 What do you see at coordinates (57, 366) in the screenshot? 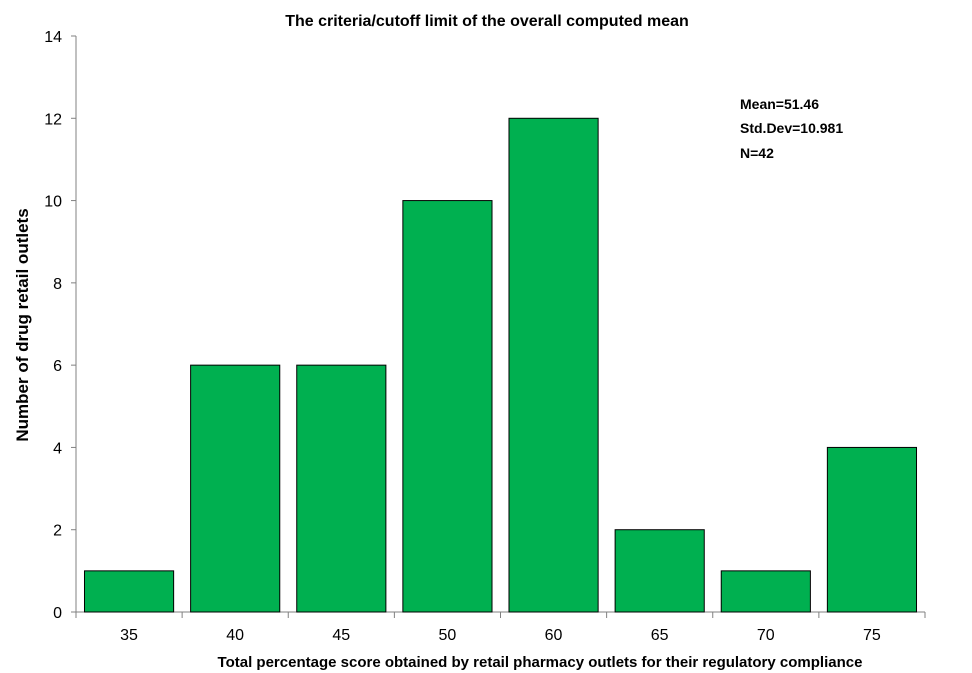
I see `y-tick-label: 6` at bounding box center [57, 366].